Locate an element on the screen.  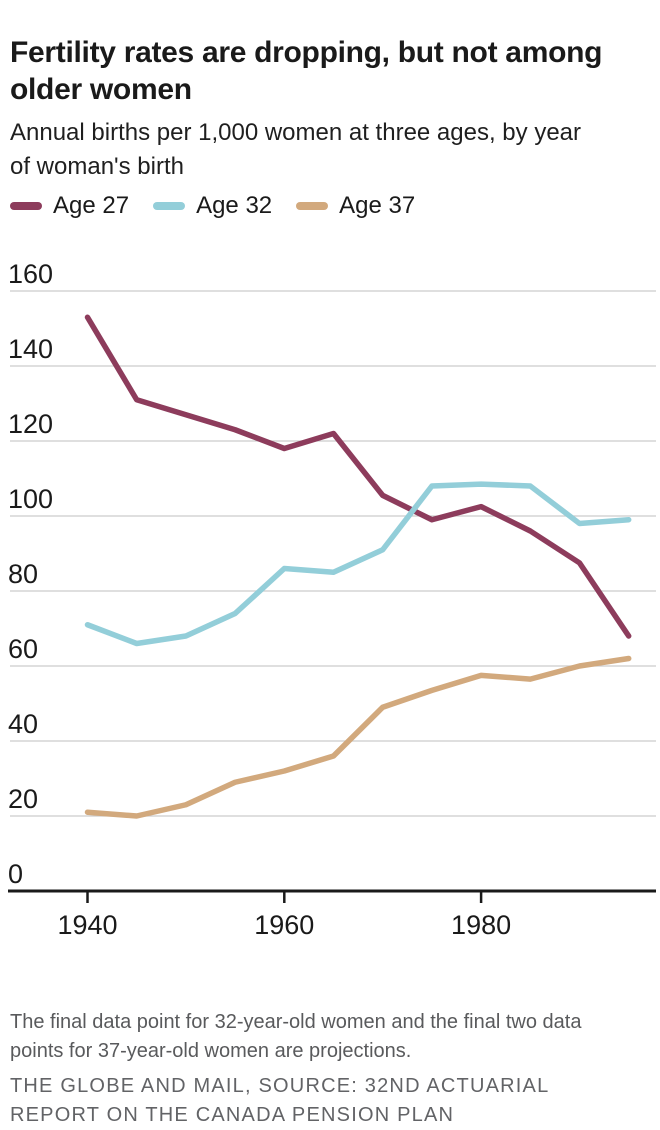
legend-item-age-37: Age 37 is located at coordinates (355, 206).